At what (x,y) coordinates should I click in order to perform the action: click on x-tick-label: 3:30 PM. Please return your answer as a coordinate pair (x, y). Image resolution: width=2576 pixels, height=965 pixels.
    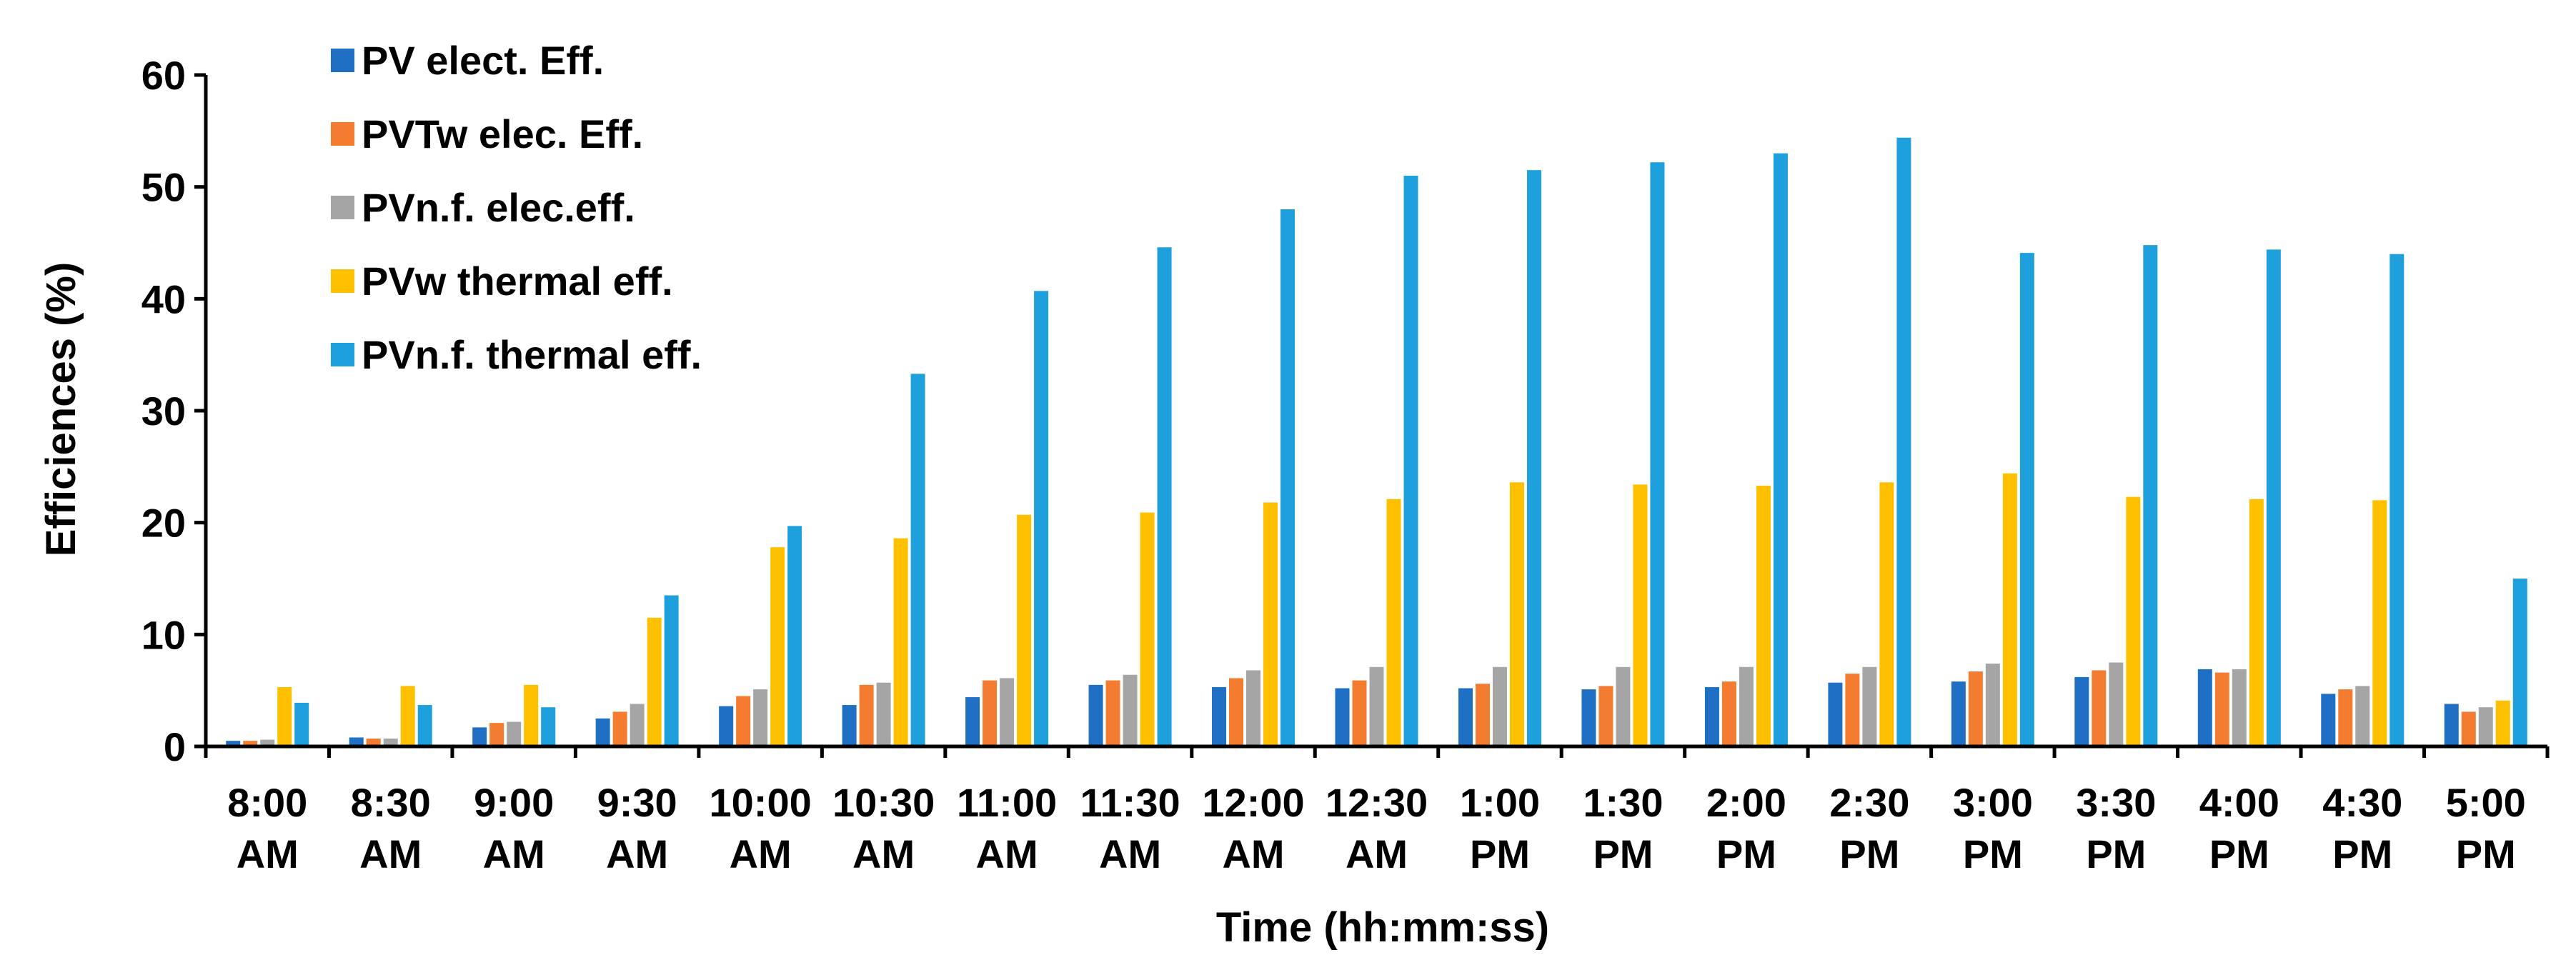
    Looking at the image, I should click on (2116, 828).